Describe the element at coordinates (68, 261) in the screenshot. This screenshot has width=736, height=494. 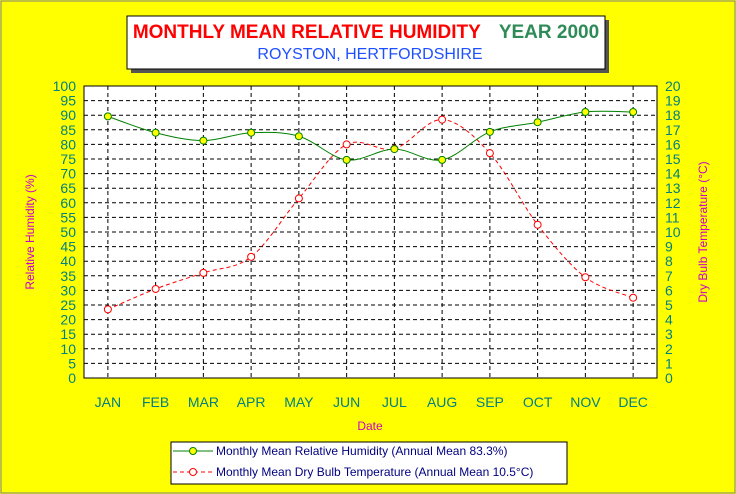
I see `y-tick-label-left: 40` at that location.